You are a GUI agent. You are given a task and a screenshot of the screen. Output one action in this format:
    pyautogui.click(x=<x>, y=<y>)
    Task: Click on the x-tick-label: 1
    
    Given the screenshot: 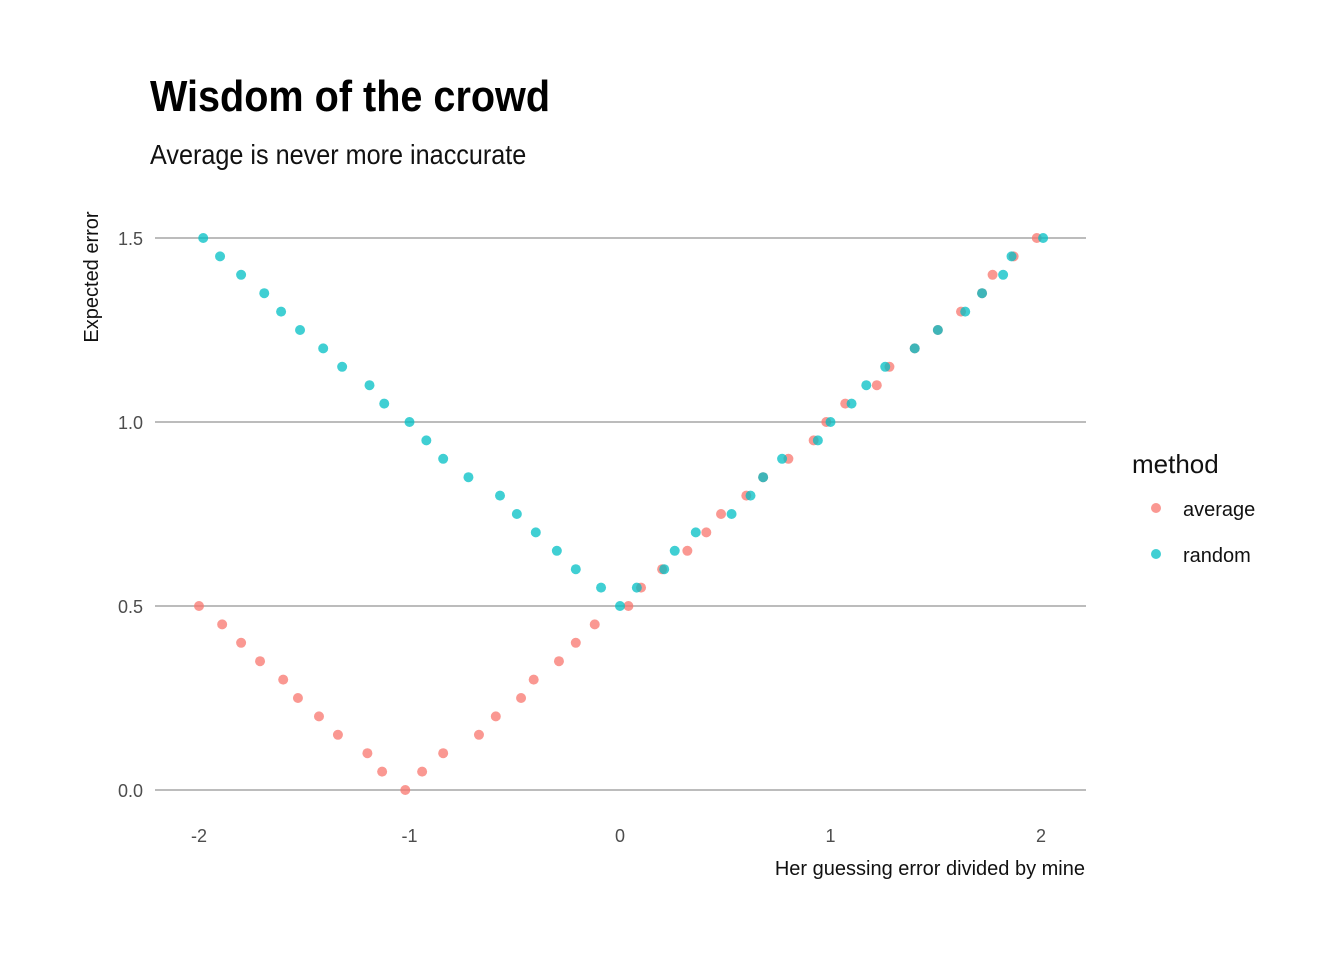 What is the action you would take?
    pyautogui.click(x=830, y=836)
    